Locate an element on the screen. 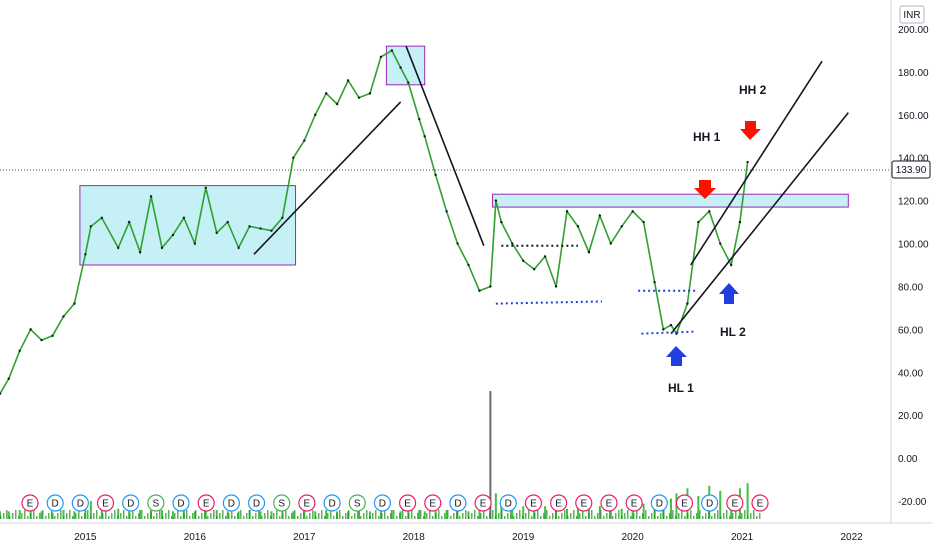 The height and width of the screenshot is (550, 932). y-tick-label: 100.00 is located at coordinates (913, 245).